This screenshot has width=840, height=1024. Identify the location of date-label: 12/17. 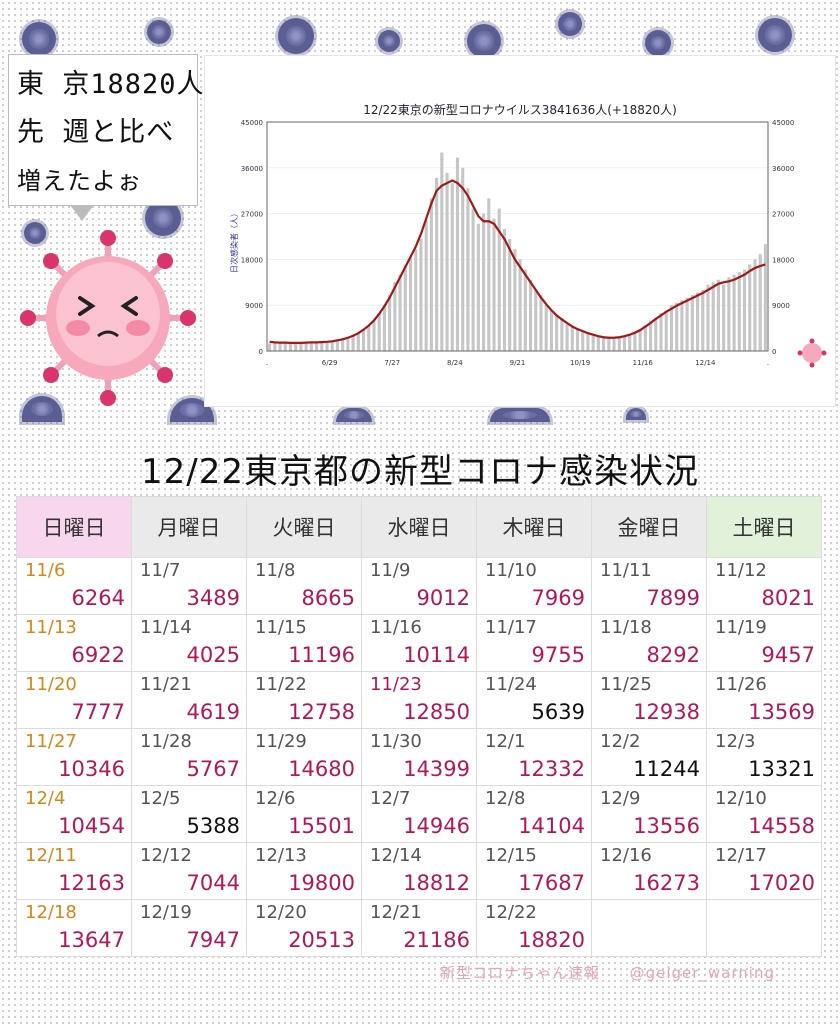
(741, 855).